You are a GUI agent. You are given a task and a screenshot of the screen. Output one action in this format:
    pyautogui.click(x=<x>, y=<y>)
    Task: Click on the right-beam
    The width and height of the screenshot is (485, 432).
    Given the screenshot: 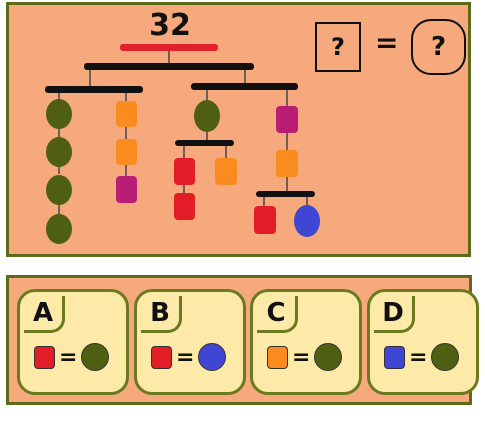 What is the action you would take?
    pyautogui.click(x=244, y=86)
    